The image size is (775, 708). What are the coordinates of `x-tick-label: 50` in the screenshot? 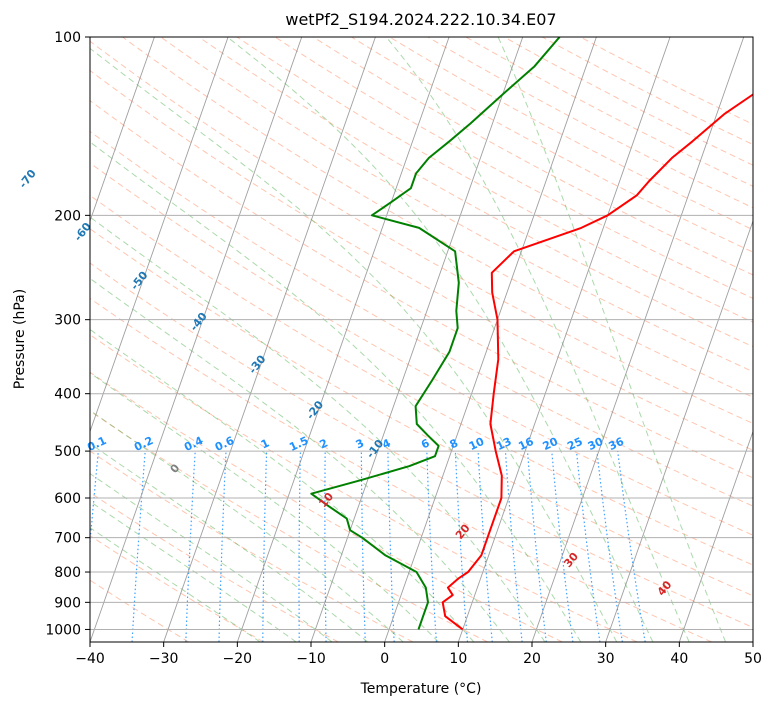 It's located at (753, 659).